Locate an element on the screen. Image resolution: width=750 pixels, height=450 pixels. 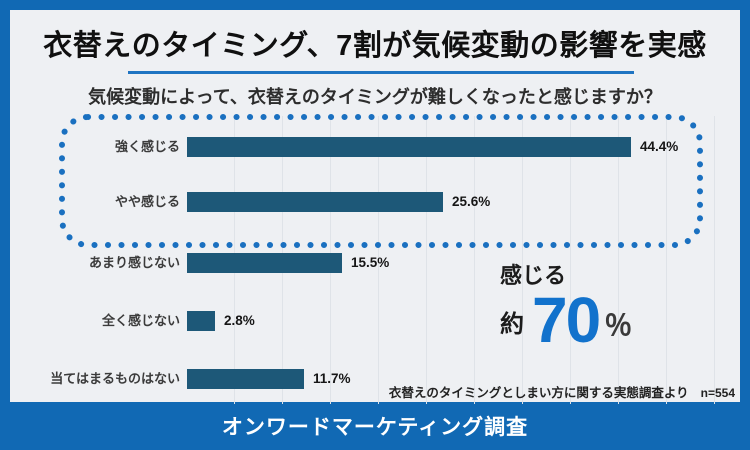
footer-label: オンワードマーケティング調査 is located at coordinates (375, 427).